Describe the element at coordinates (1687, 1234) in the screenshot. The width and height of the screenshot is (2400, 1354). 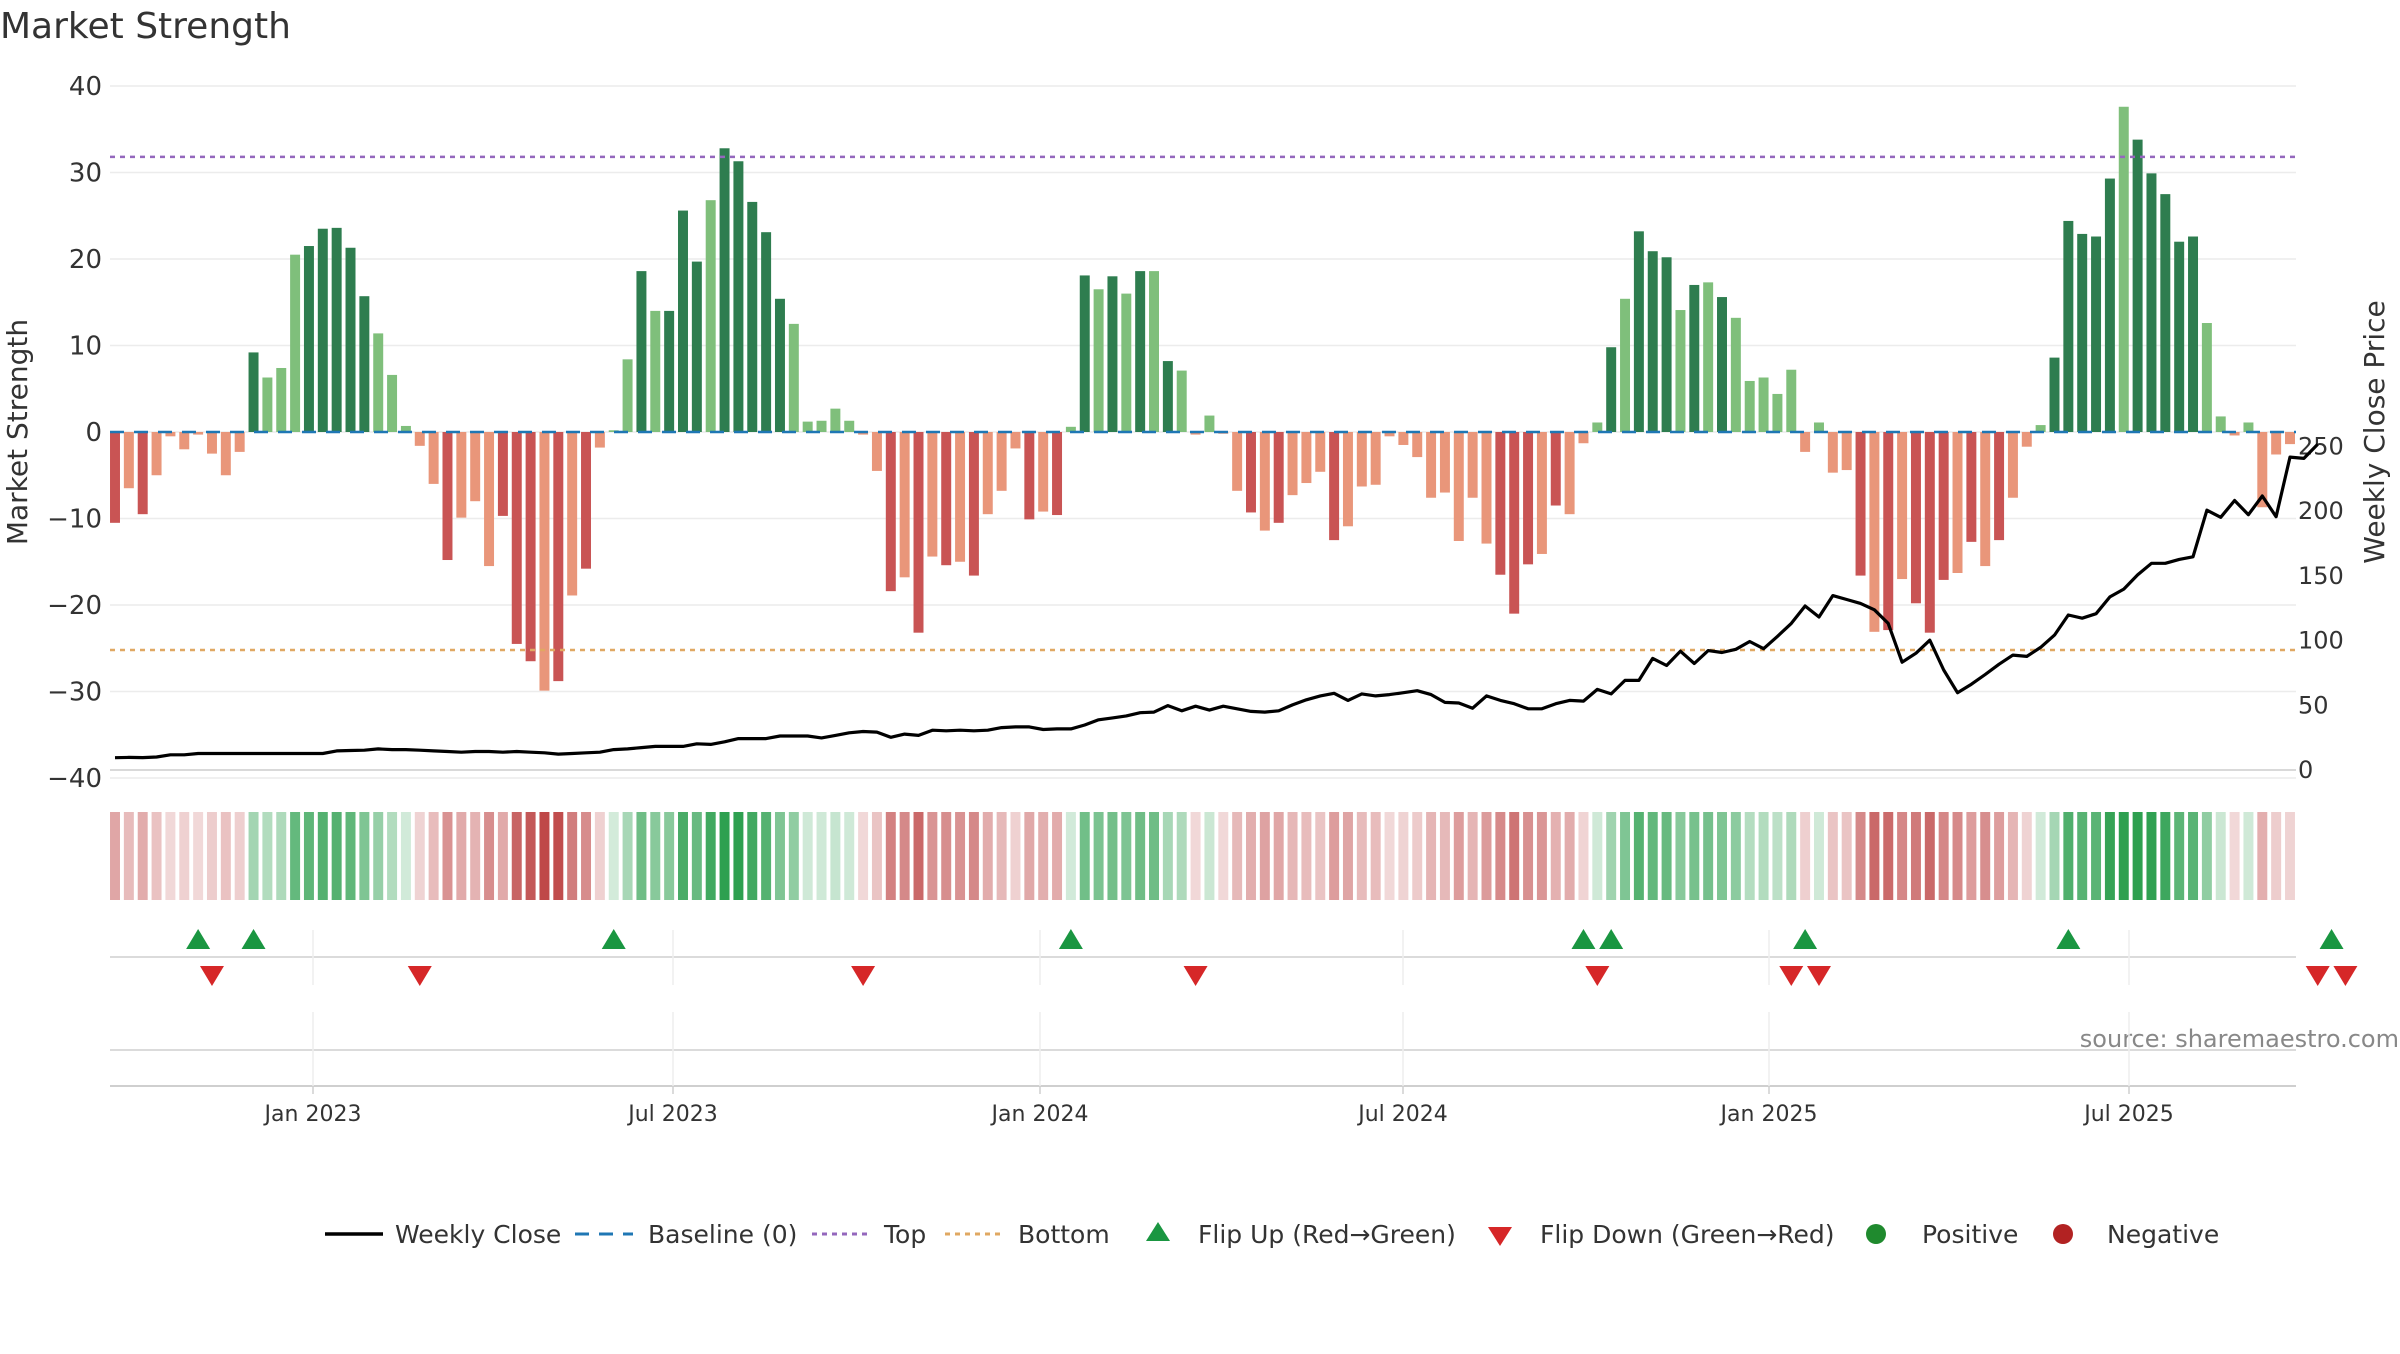
I see `legend-label: Flip Down (Green→Red)` at that location.